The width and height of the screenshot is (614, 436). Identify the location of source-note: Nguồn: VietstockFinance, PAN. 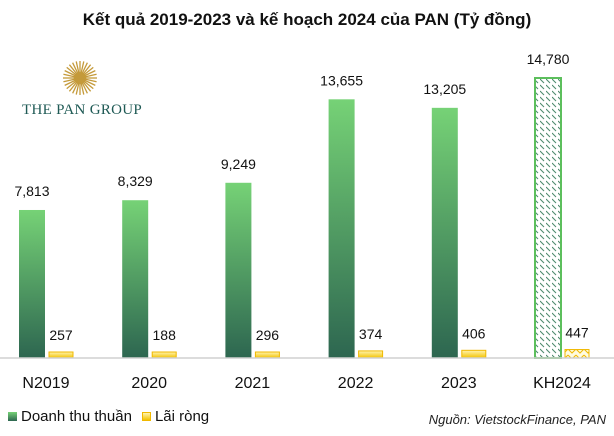
(517, 419).